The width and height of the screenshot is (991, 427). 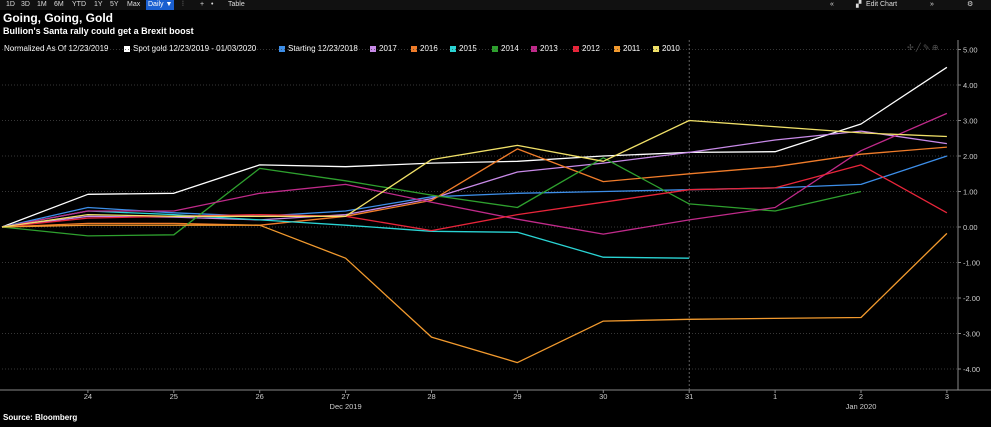 I want to click on range-button-3d: 3D, so click(x=25, y=4).